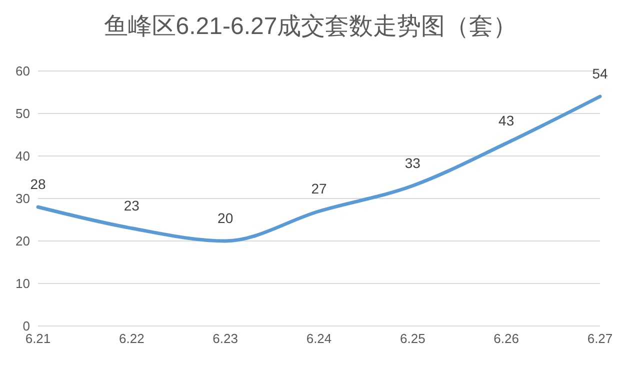 Image resolution: width=621 pixels, height=372 pixels. I want to click on x-tick-label: 6.27, so click(600, 338).